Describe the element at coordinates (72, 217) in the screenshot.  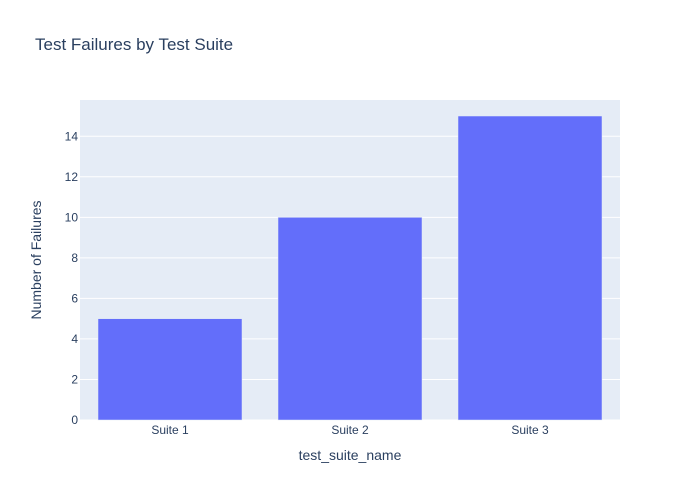
I see `y-tick-label: 10` at that location.